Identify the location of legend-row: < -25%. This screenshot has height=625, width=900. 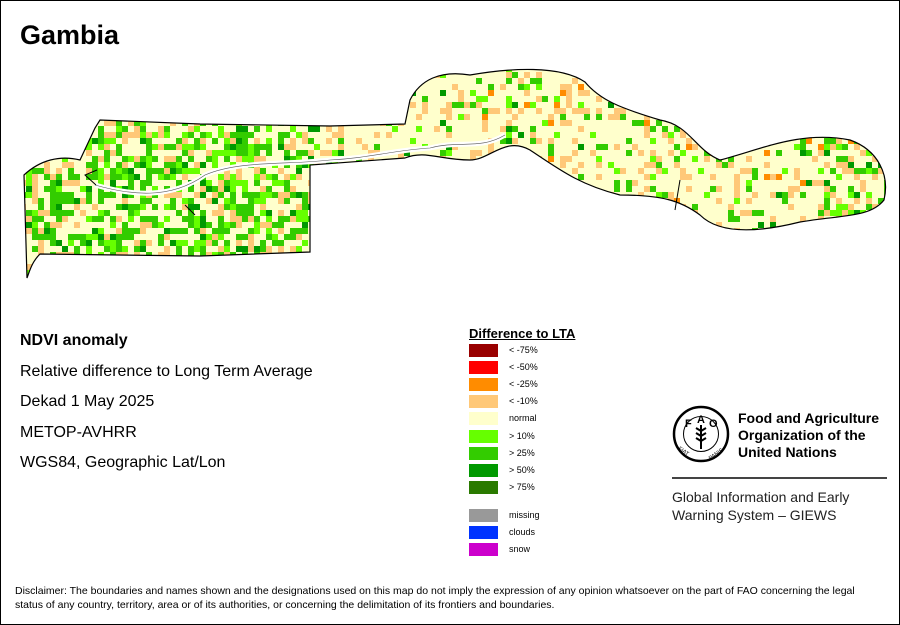
(539, 385).